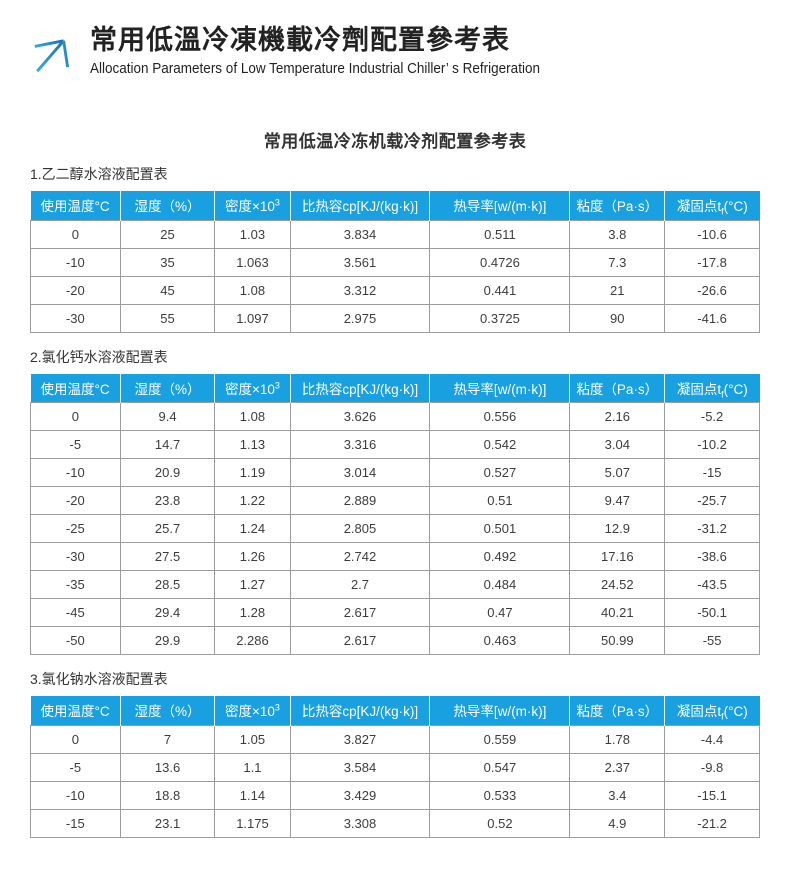 This screenshot has width=790, height=888. I want to click on table-cell: -15.1, so click(712, 795).